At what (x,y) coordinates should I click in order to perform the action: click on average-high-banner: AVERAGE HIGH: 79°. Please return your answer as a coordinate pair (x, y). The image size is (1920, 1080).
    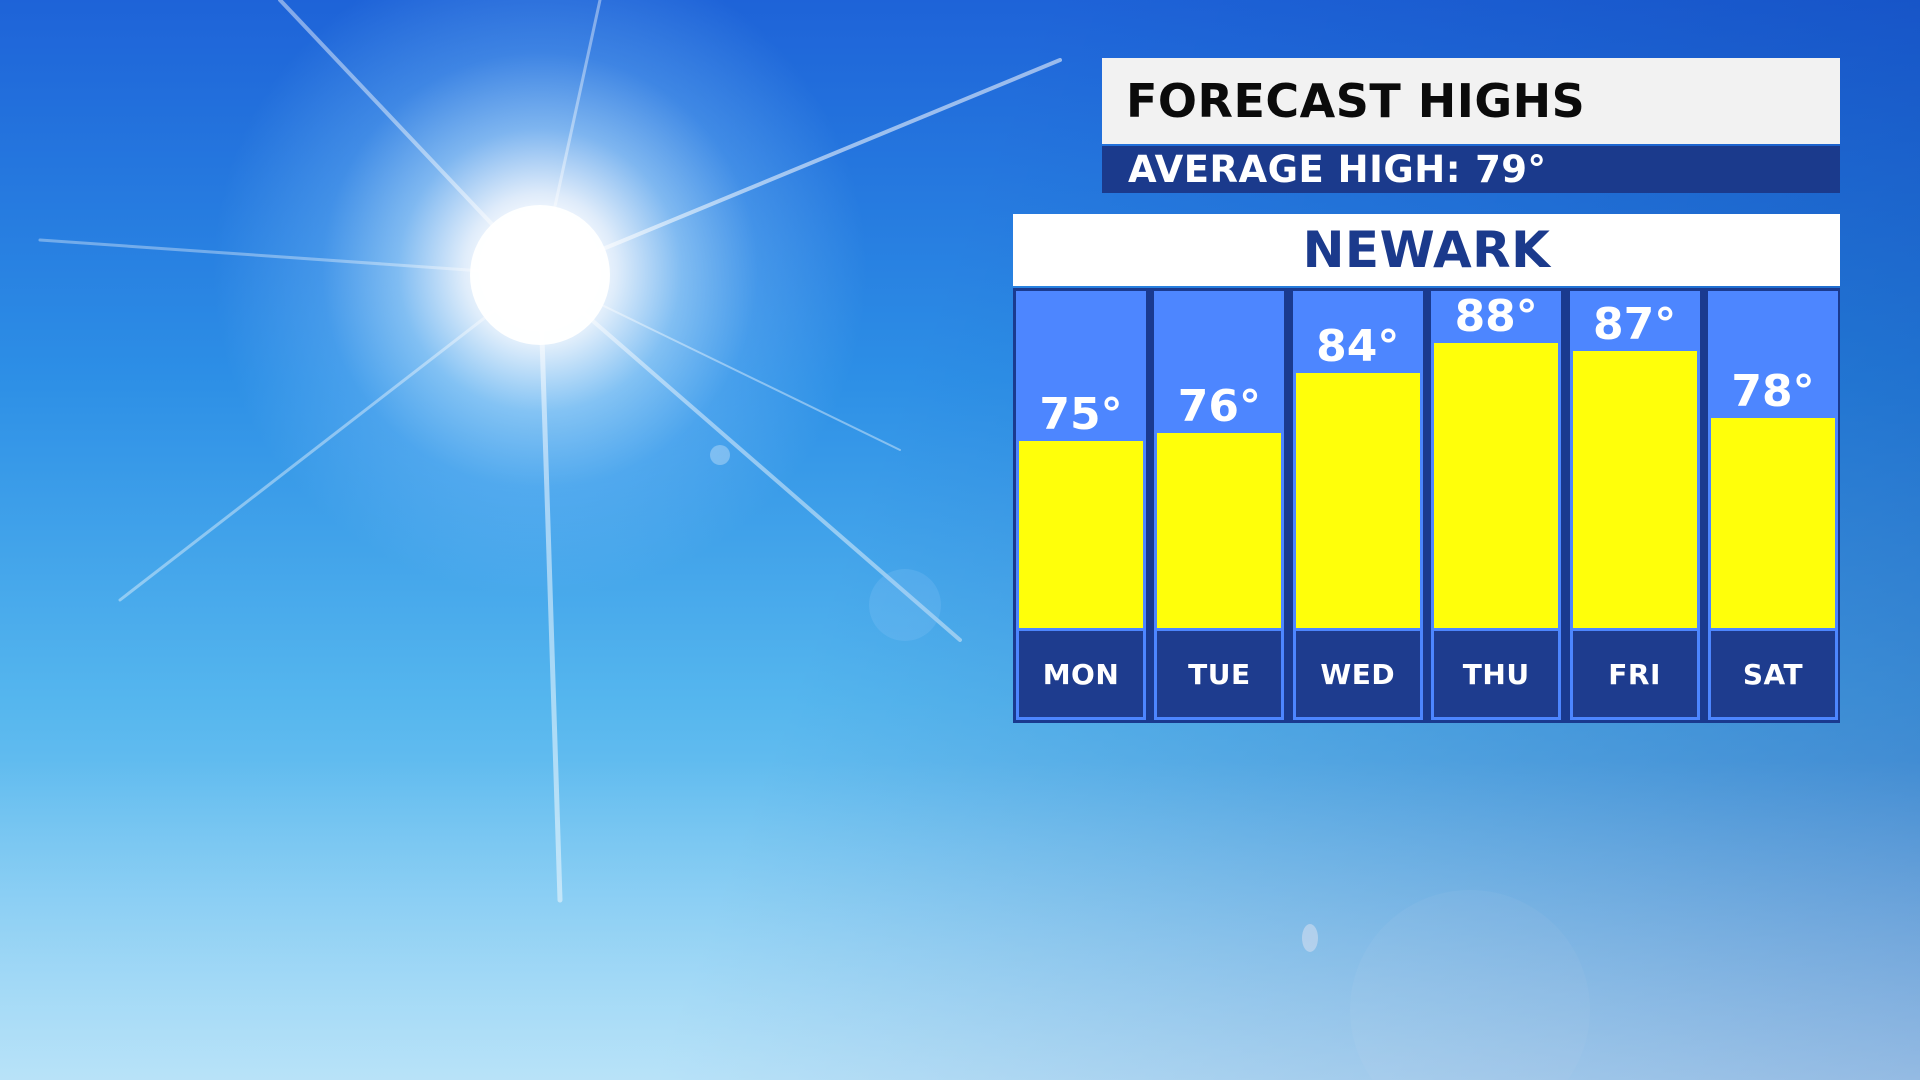
    Looking at the image, I should click on (1471, 169).